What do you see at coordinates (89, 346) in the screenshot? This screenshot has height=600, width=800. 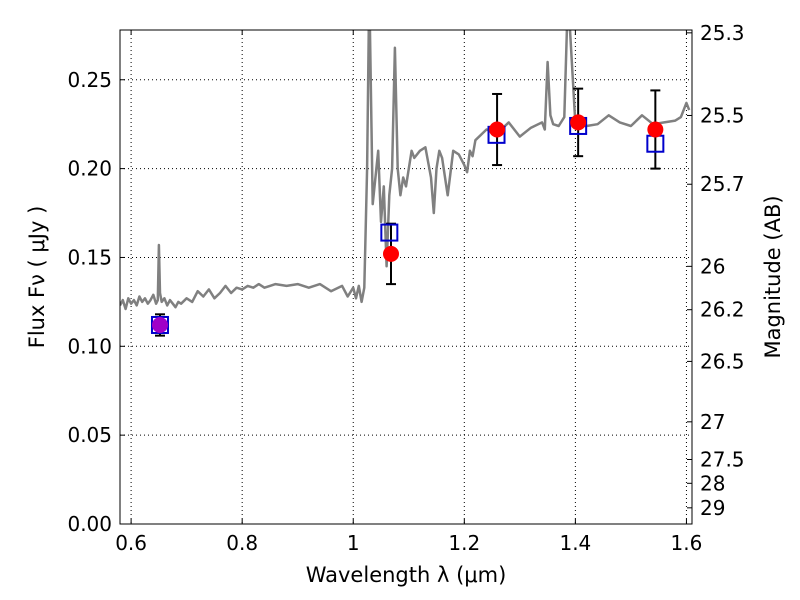 I see `y-tick-label: 0.10` at bounding box center [89, 346].